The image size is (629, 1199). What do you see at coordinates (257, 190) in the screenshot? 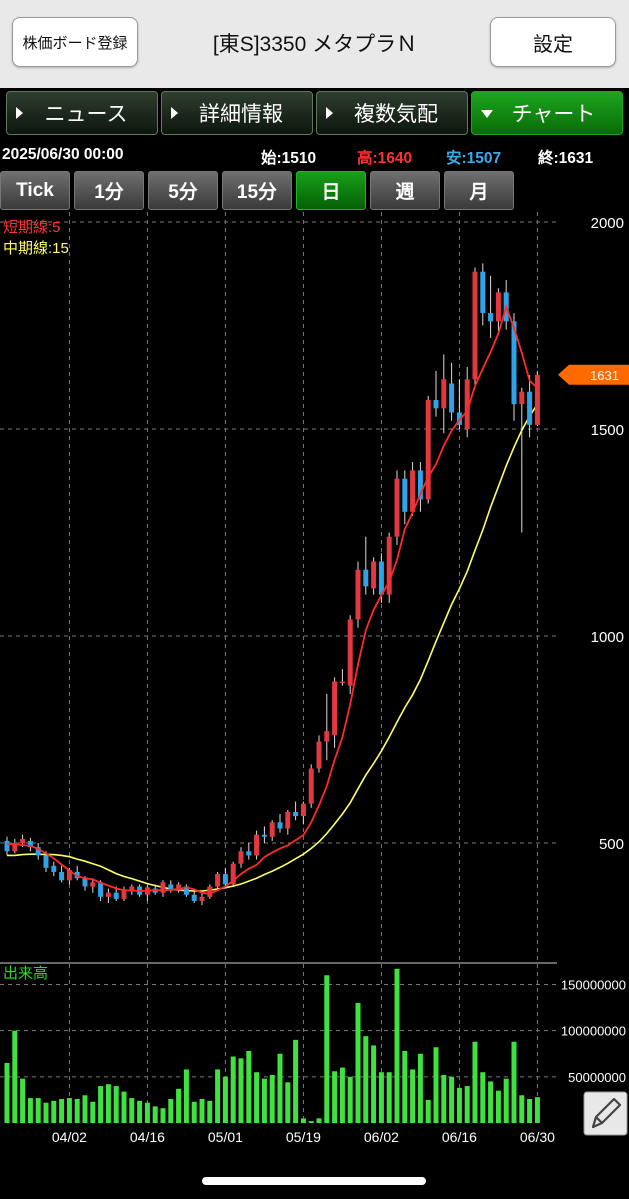
I see `range-15min-button: 15分` at bounding box center [257, 190].